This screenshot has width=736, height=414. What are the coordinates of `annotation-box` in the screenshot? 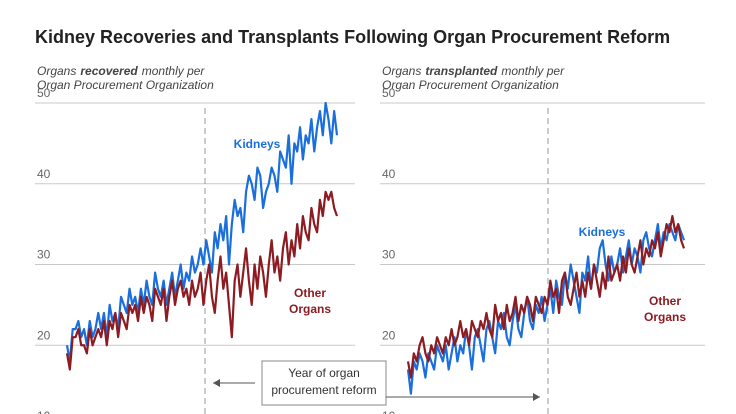 It's located at (324, 383).